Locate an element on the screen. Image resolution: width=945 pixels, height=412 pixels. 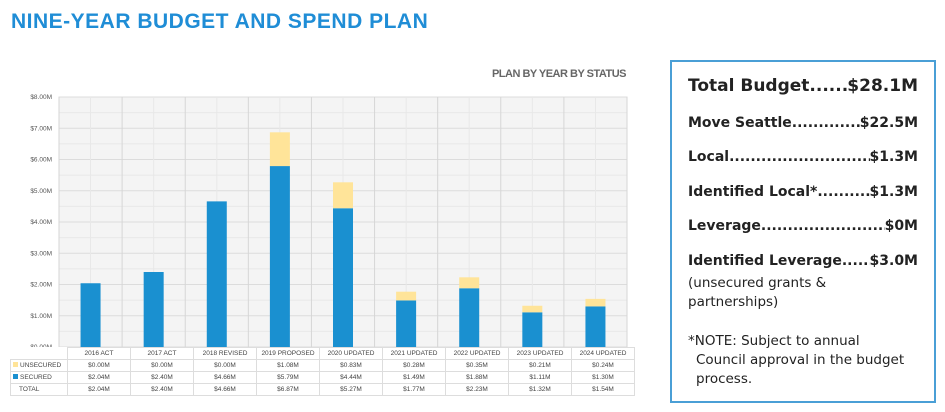
x-tick-label: 2023 UPDATED is located at coordinates (540, 353).